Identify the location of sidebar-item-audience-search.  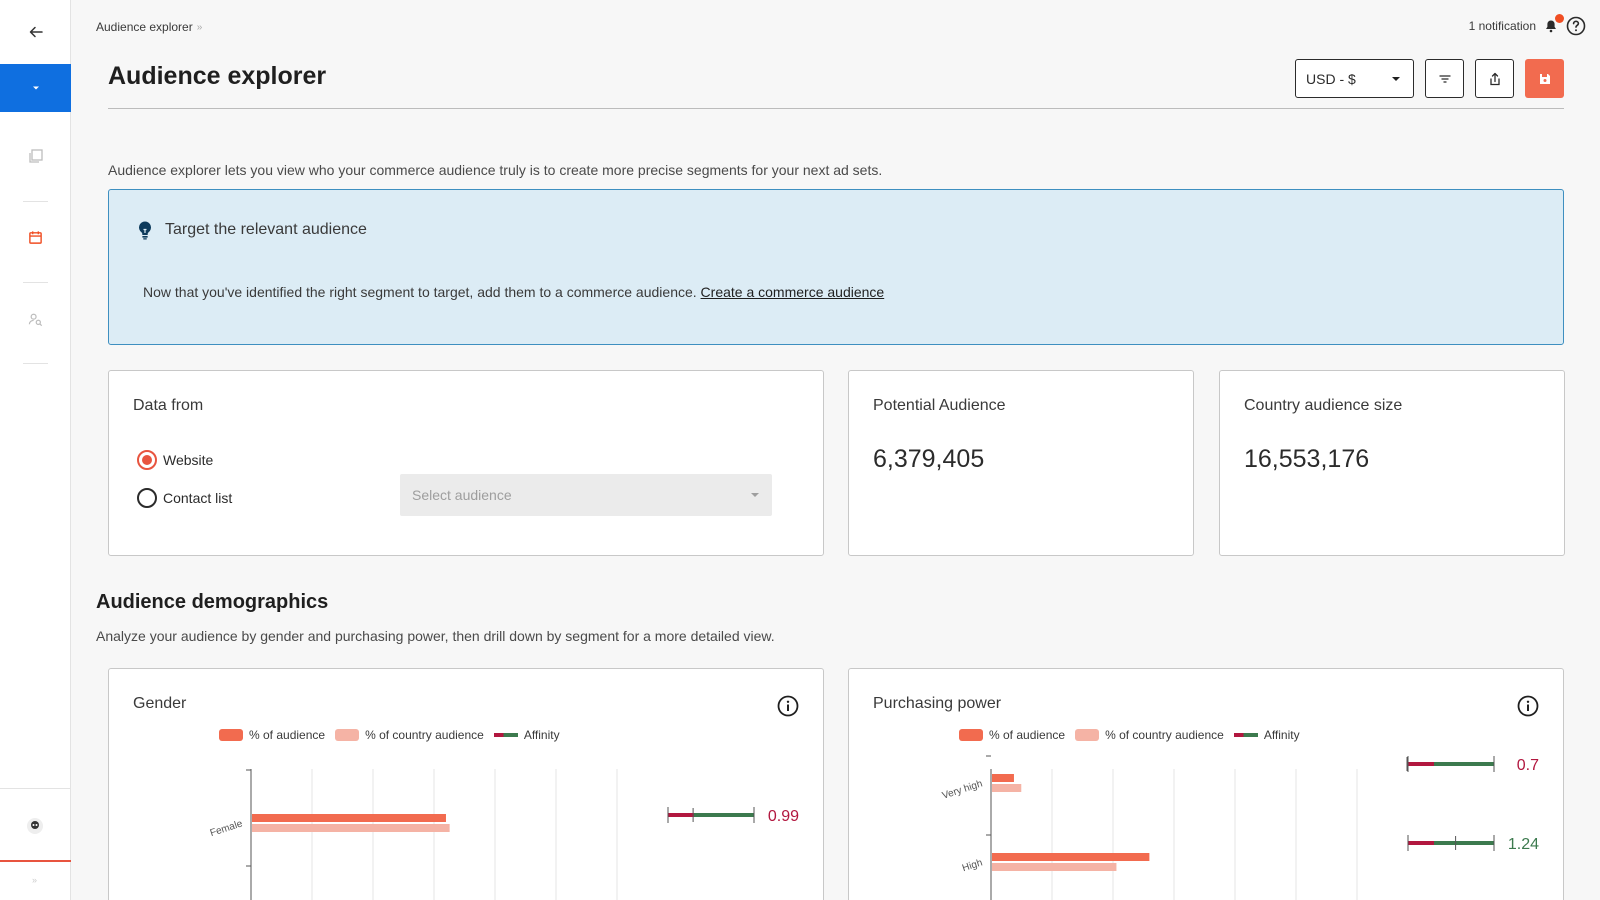
(35, 319).